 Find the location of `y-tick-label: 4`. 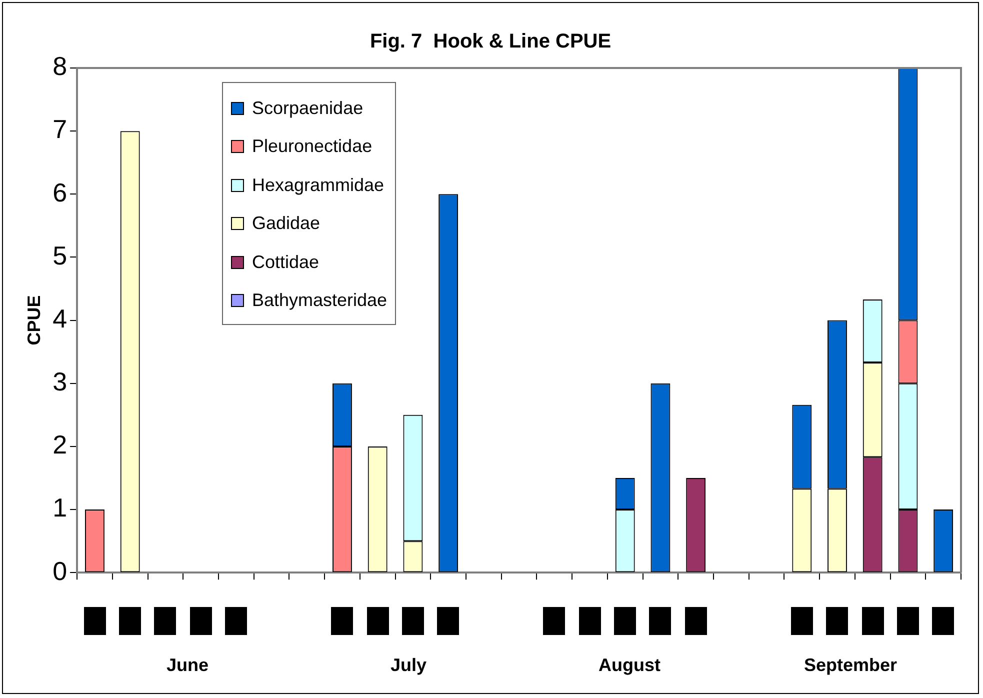

y-tick-label: 4 is located at coordinates (60, 318).